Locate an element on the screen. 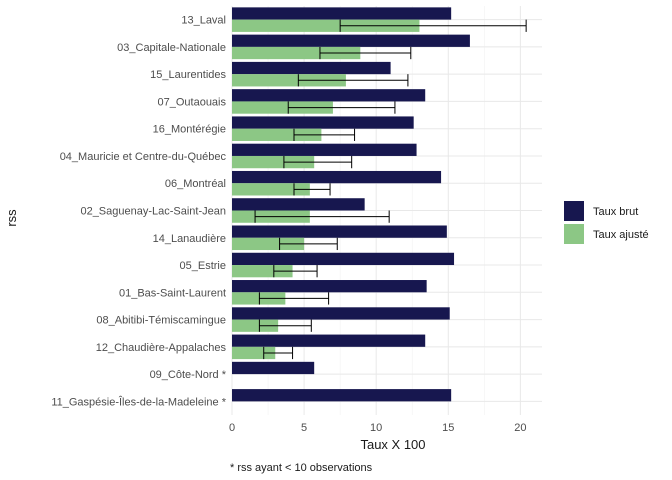 The width and height of the screenshot is (672, 480). x-tick-labels: 0 5 10 15 20 is located at coordinates (378, 428).